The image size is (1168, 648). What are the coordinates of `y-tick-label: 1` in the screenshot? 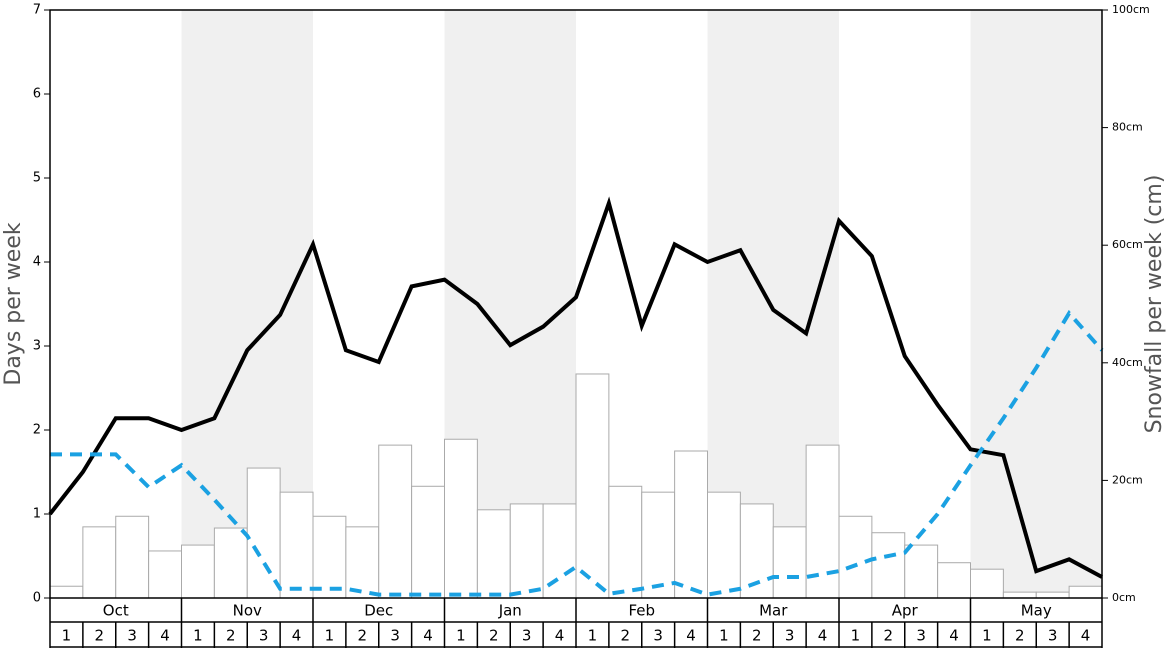 It's located at (37, 514).